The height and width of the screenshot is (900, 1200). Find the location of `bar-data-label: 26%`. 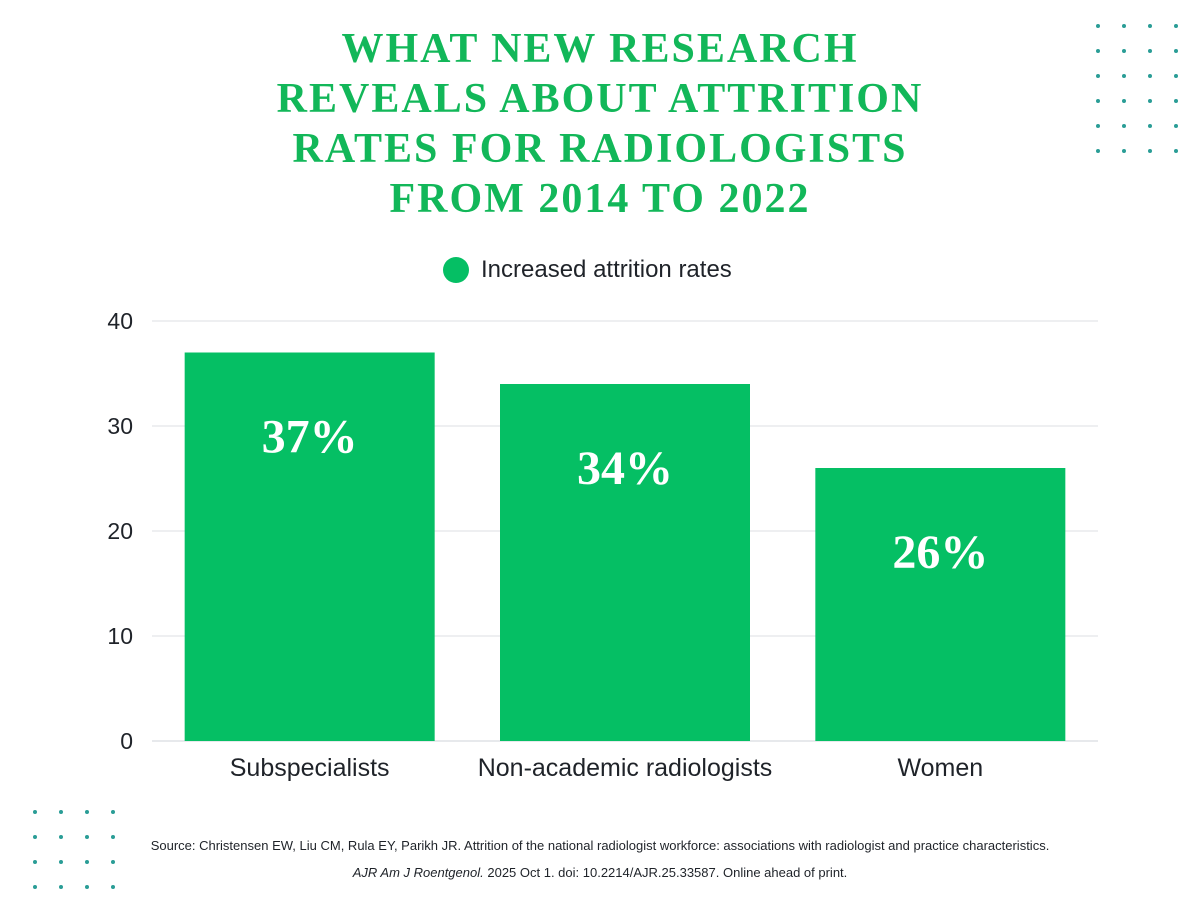

bar-data-label: 26% is located at coordinates (940, 552).